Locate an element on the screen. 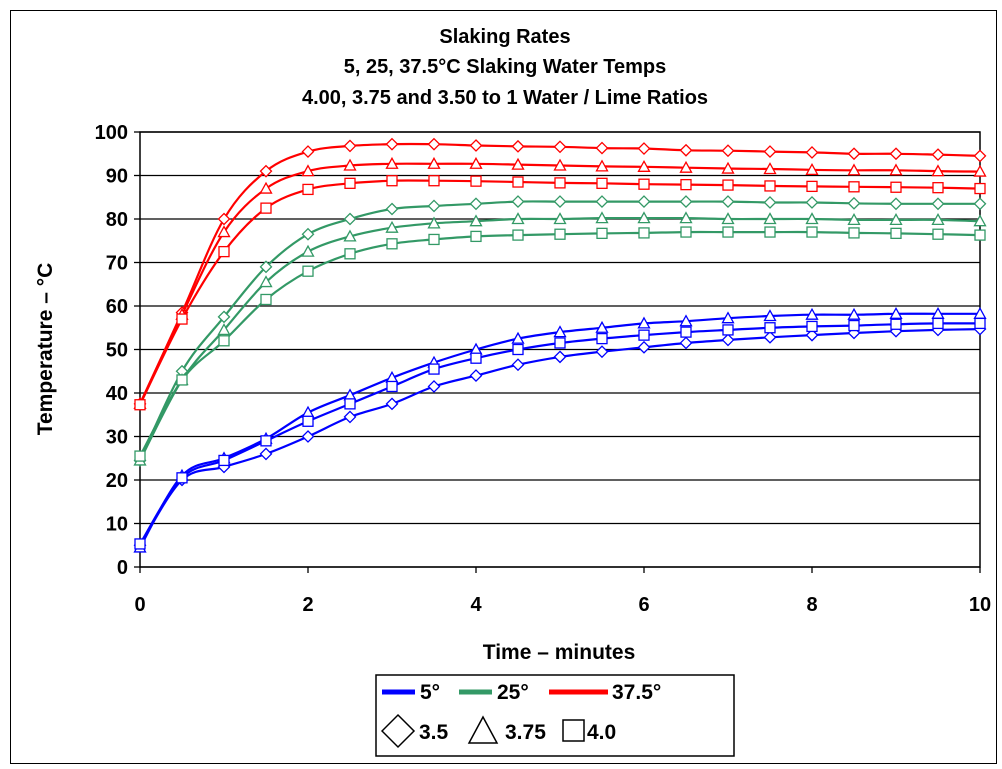 The image size is (1002, 769). chart-title-line-2: 5, 25, 37.5°C Slaking Water Temps is located at coordinates (505, 67).